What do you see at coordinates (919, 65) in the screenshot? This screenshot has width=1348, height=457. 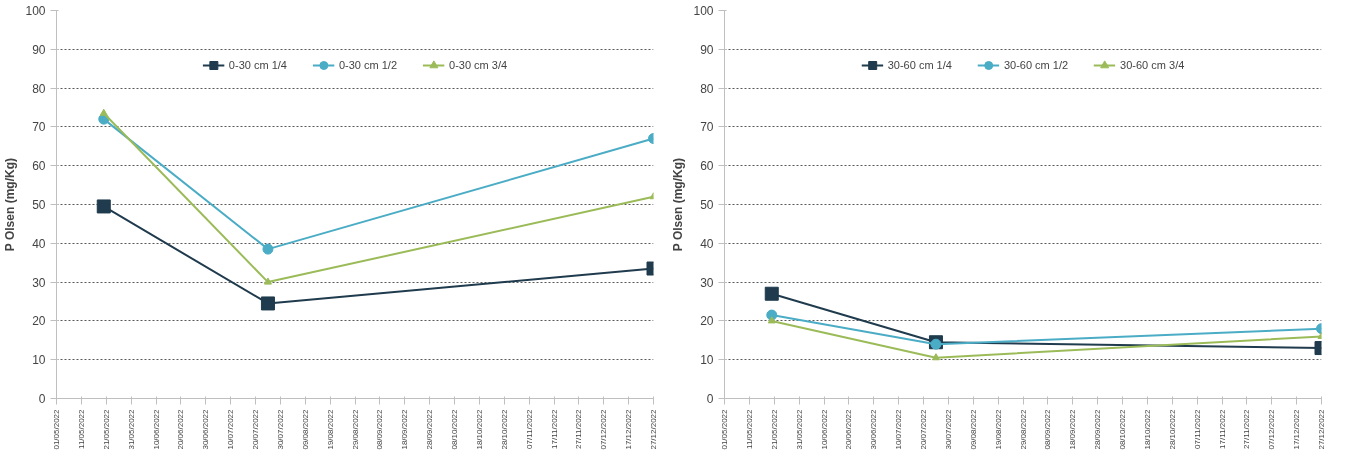 I see `legend-label: 30-60 cm 1/4` at bounding box center [919, 65].